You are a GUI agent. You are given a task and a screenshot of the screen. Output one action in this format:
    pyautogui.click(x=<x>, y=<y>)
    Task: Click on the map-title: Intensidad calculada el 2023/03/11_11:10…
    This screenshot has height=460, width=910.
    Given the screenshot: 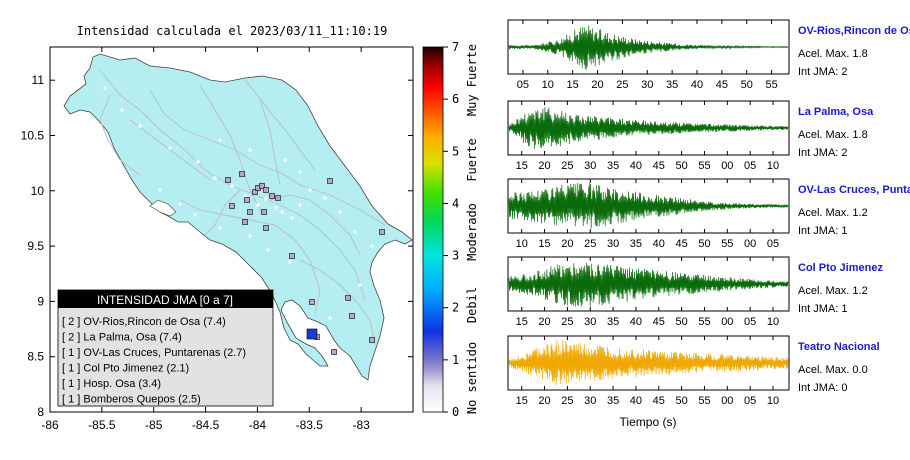 What is the action you would take?
    pyautogui.click(x=232, y=31)
    